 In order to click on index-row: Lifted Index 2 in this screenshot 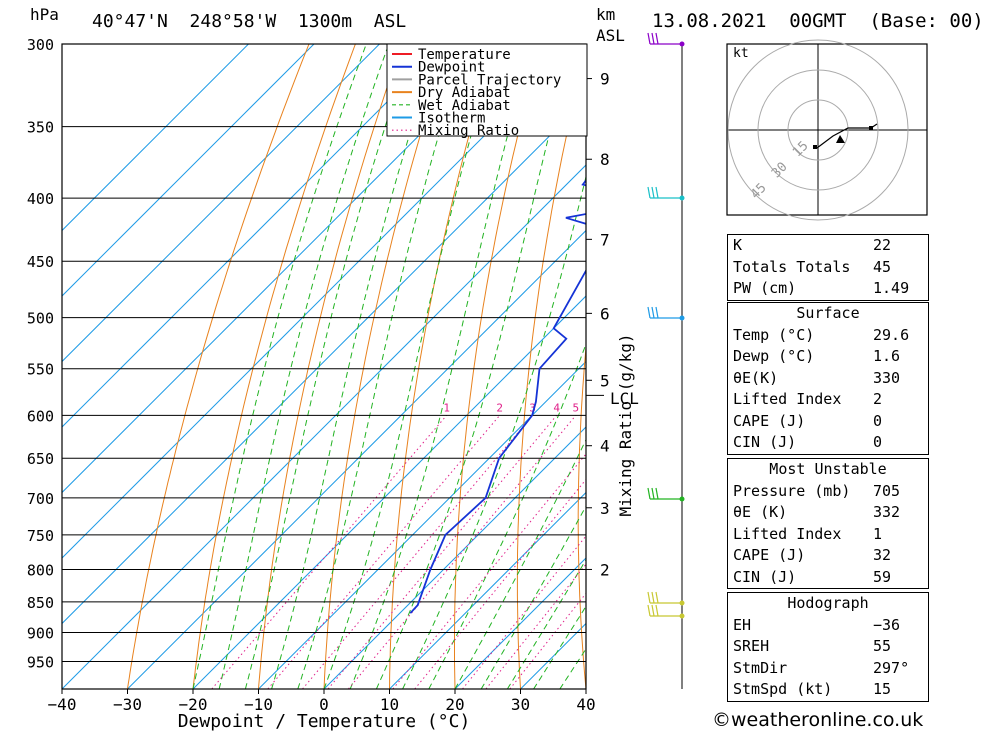, I will do `click(828, 400)`.